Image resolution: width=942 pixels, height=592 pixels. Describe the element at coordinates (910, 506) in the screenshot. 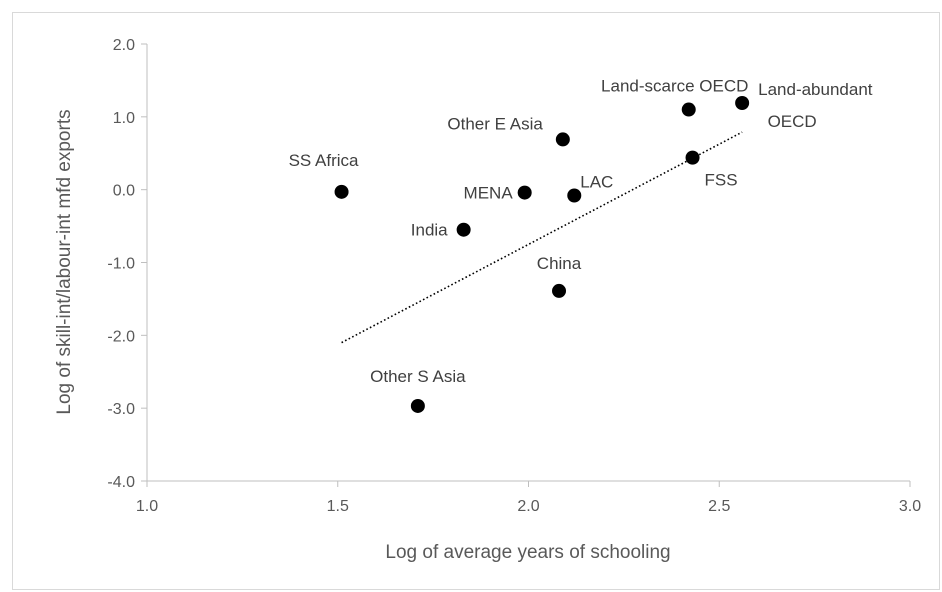

I see `x-tick-label: 3.0` at that location.